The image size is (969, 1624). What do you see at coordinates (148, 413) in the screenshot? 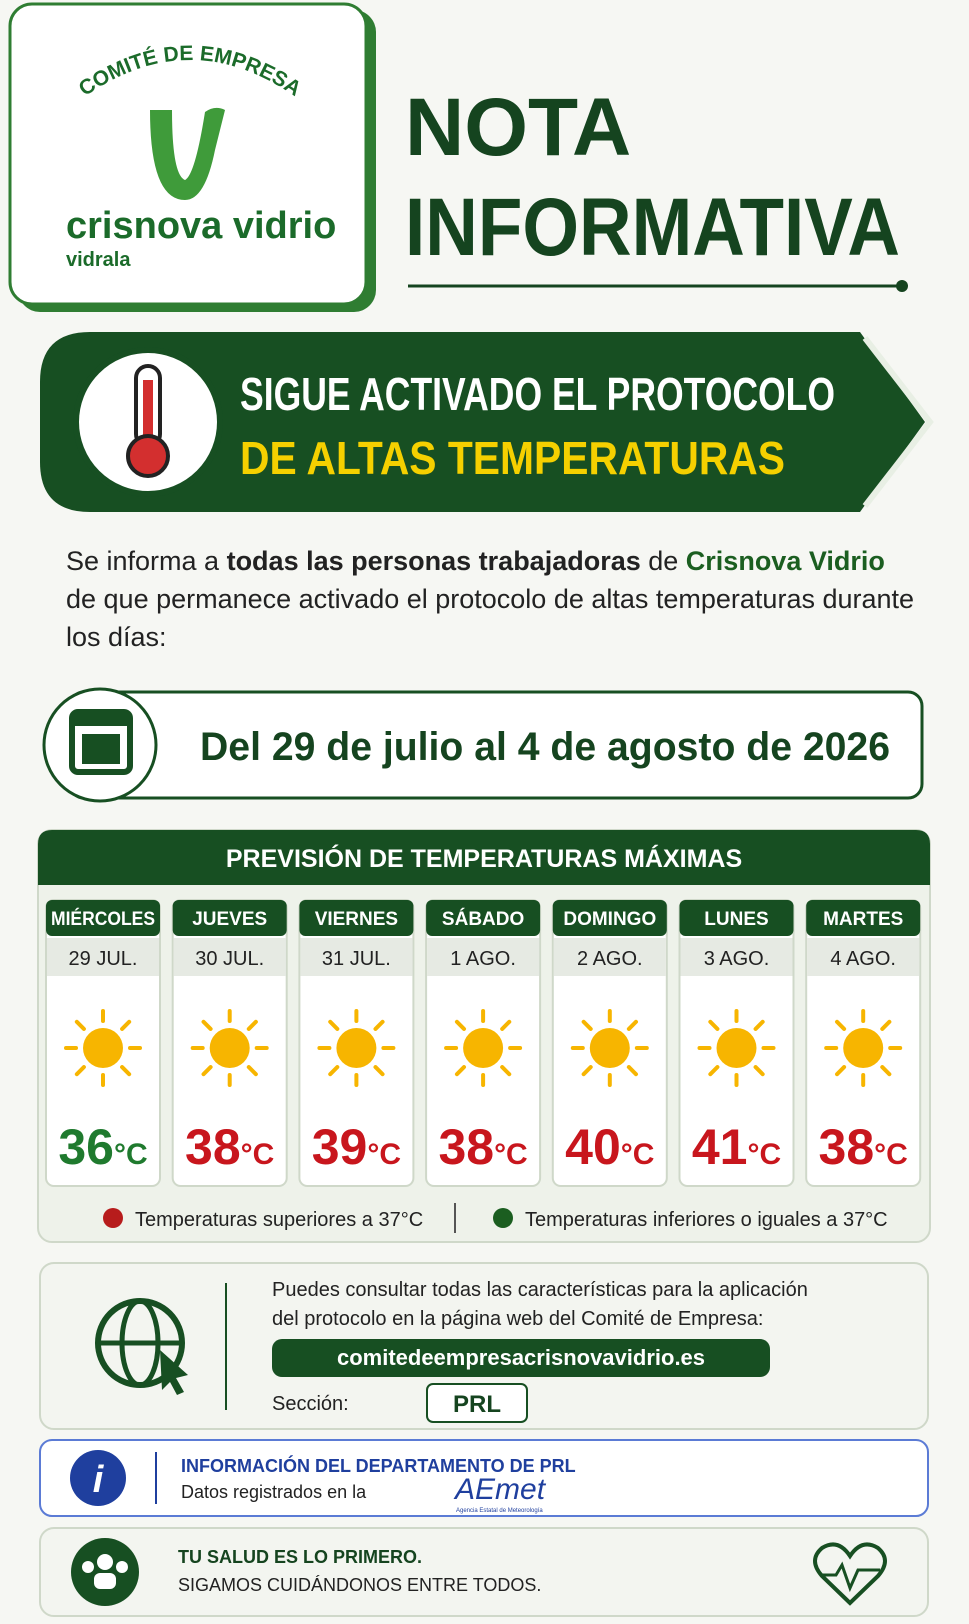
I see `thermo-mercury` at bounding box center [148, 413].